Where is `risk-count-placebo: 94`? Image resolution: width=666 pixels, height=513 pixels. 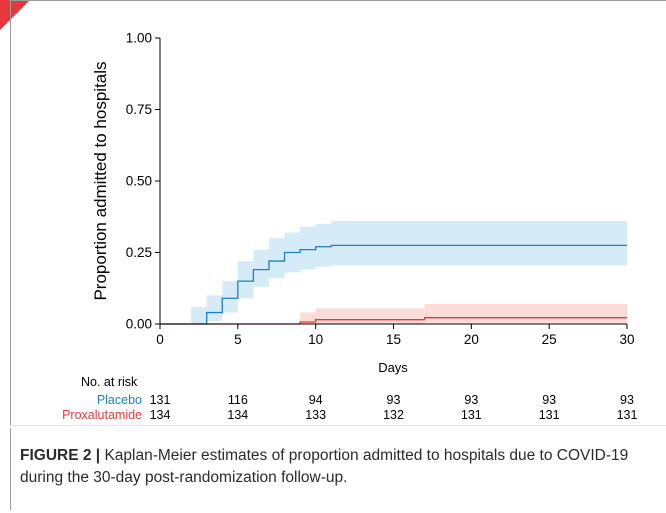
risk-count-placebo: 94 is located at coordinates (316, 400).